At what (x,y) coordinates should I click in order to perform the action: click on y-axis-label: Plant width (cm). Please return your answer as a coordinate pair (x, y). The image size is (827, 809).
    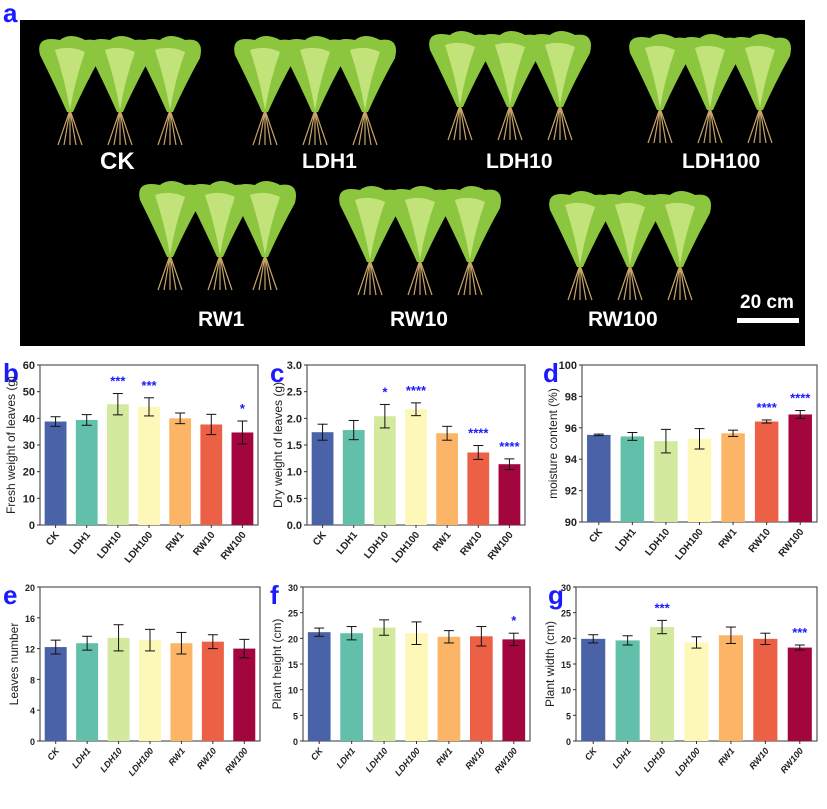
    Looking at the image, I should click on (550, 664).